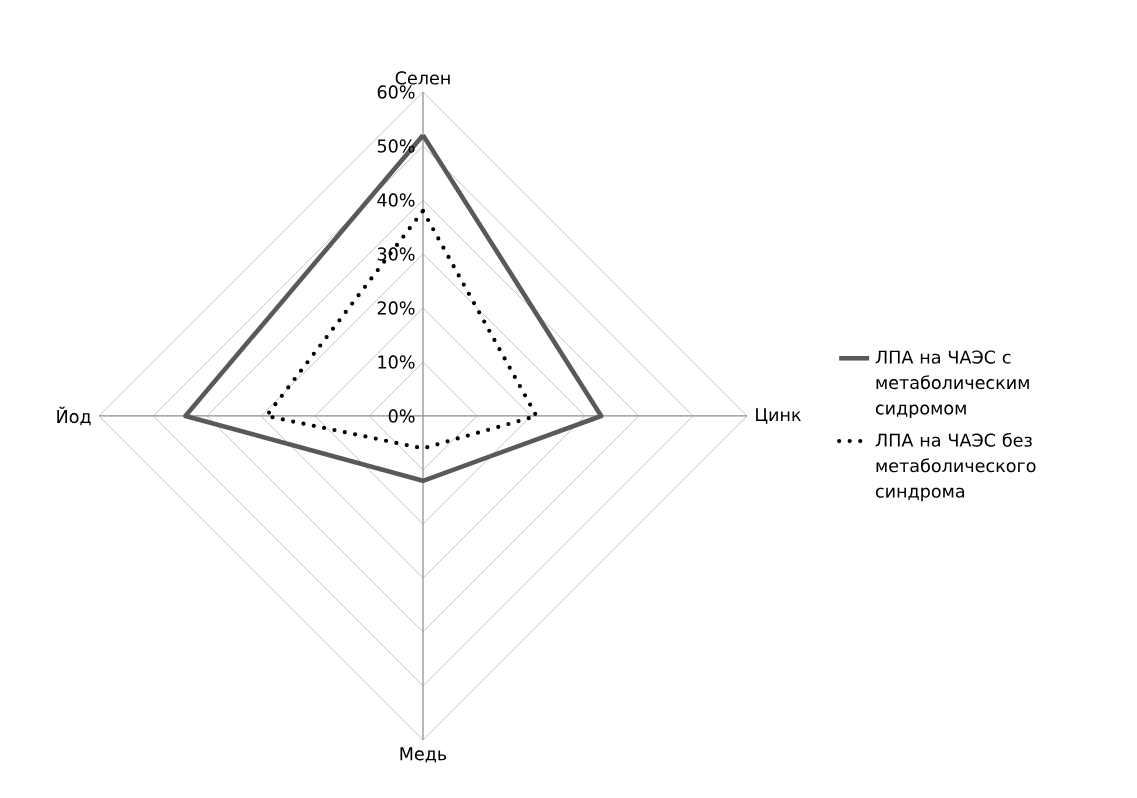 Image resolution: width=1137 pixels, height=798 pixels. I want to click on y-tick-label: 10%, so click(396, 362).